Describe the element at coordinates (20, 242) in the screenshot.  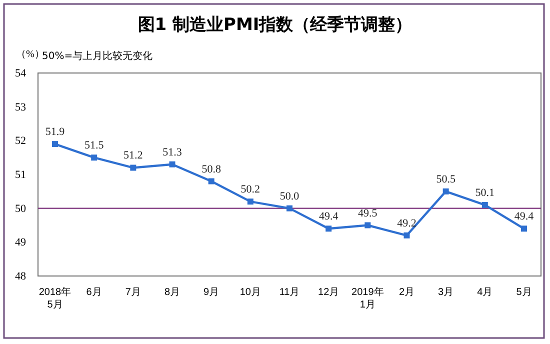
I see `y-tick-label: 49` at that location.